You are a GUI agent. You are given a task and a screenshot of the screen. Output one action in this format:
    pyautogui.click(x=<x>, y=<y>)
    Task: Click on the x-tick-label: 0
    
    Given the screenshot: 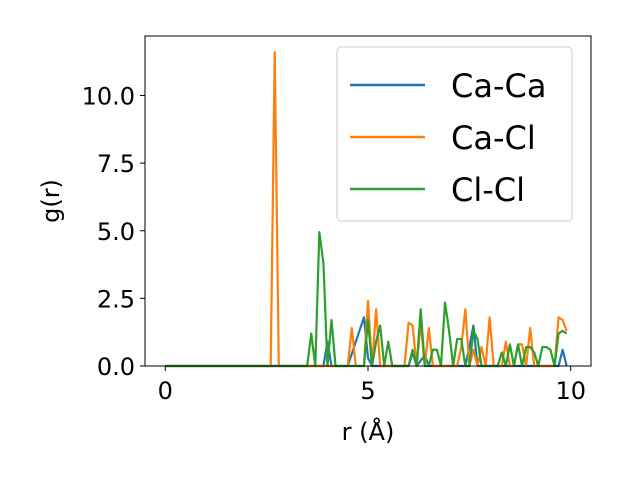 What is the action you would take?
    pyautogui.click(x=165, y=391)
    